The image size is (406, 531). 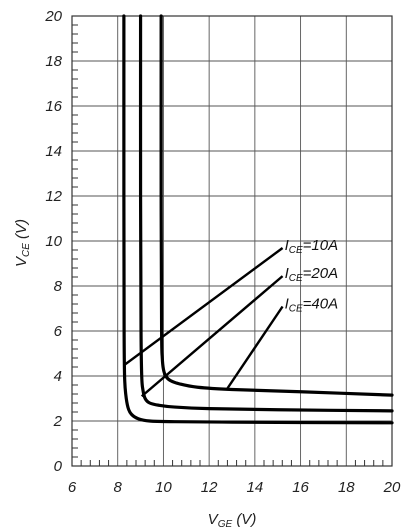 I want to click on annotation-label-1: ICE=10A, so click(x=312, y=246).